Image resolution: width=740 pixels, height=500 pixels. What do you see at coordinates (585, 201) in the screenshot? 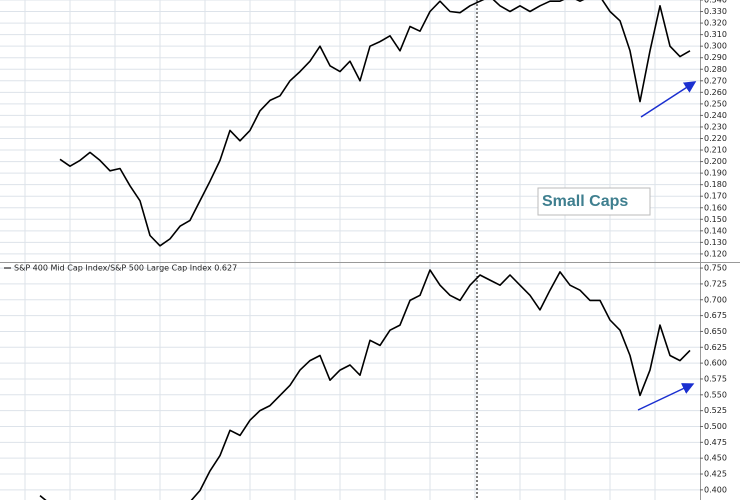
I see `annotation: Small Caps` at bounding box center [585, 201].